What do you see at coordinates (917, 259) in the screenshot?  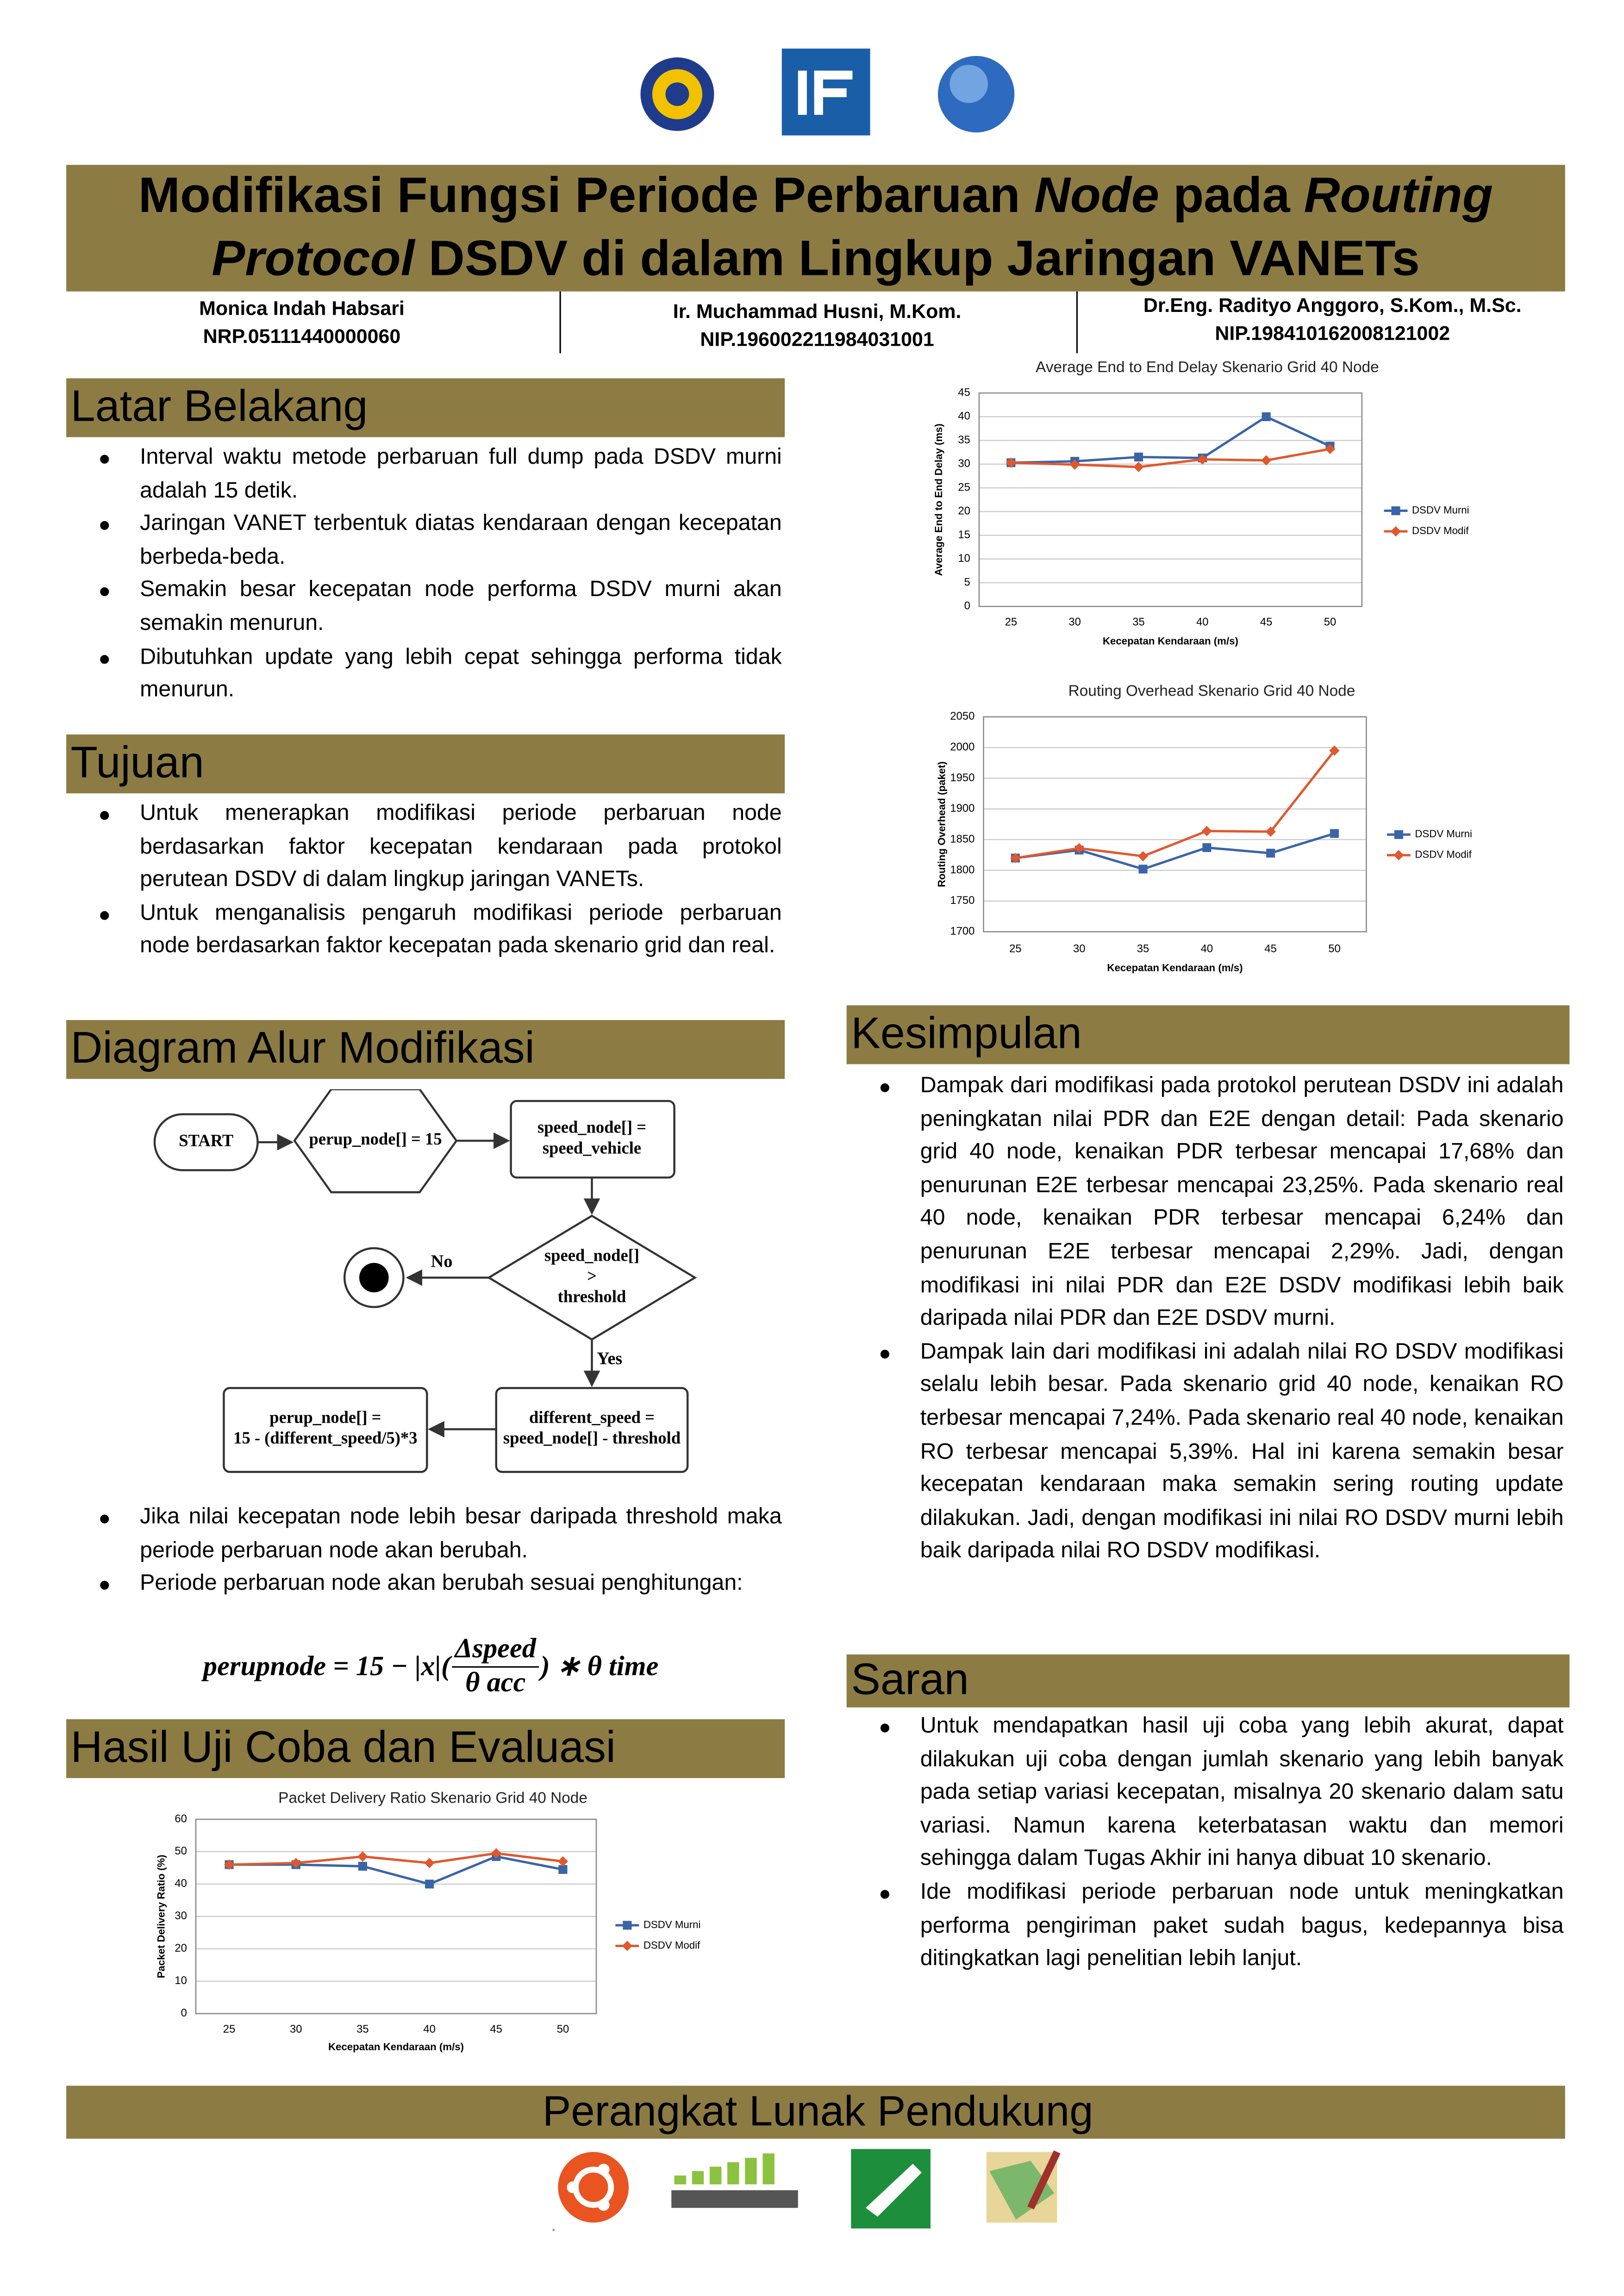 I see `title-segment: DSDV di dalam Lingkup Jaringan VANETs` at bounding box center [917, 259].